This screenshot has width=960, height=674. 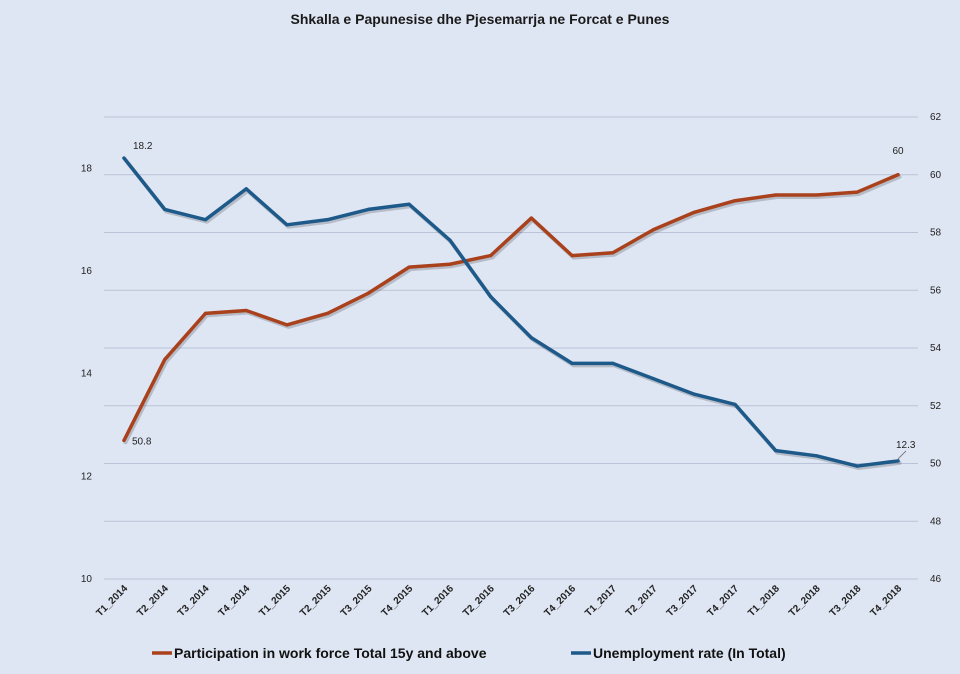 What do you see at coordinates (846, 601) in the screenshot?
I see `x-tick-label: T3_2018` at bounding box center [846, 601].